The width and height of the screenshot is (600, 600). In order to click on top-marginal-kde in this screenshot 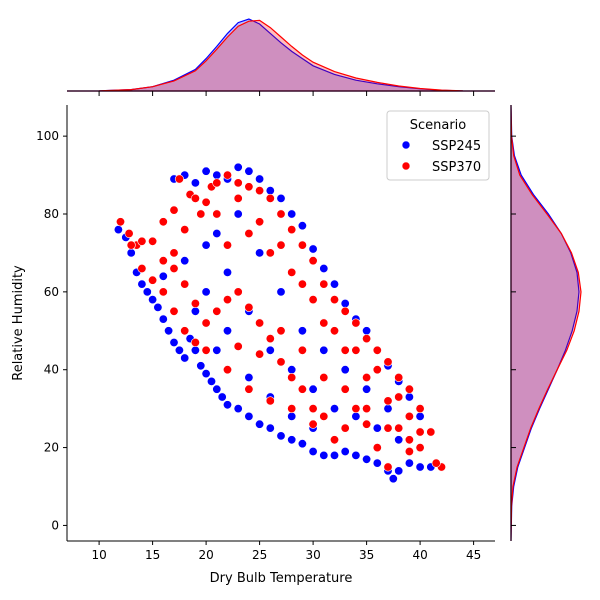, I will do `click(281, 55)`.